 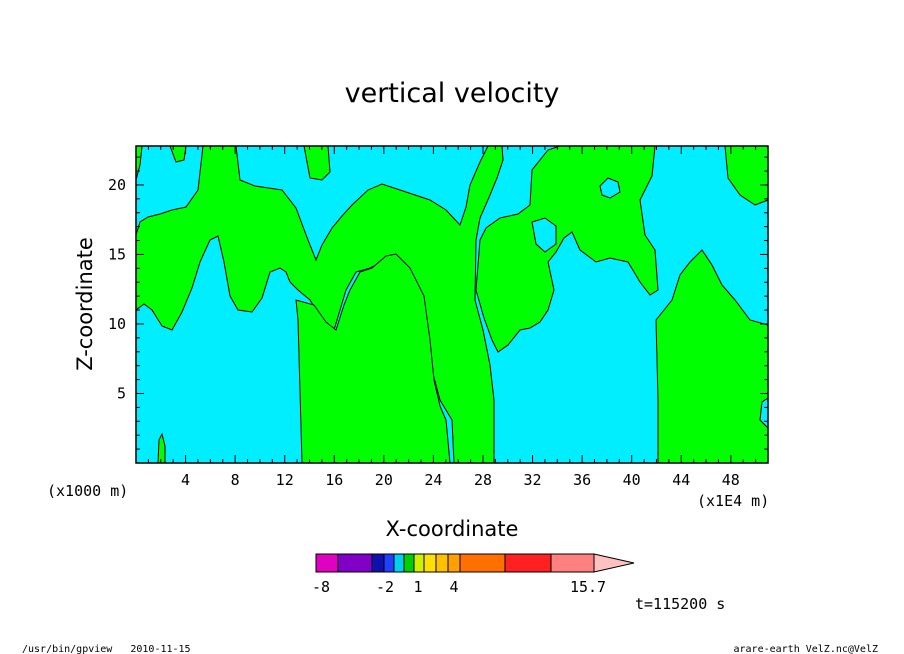 What do you see at coordinates (614, 563) in the screenshot?
I see `colorbar-extension` at bounding box center [614, 563].